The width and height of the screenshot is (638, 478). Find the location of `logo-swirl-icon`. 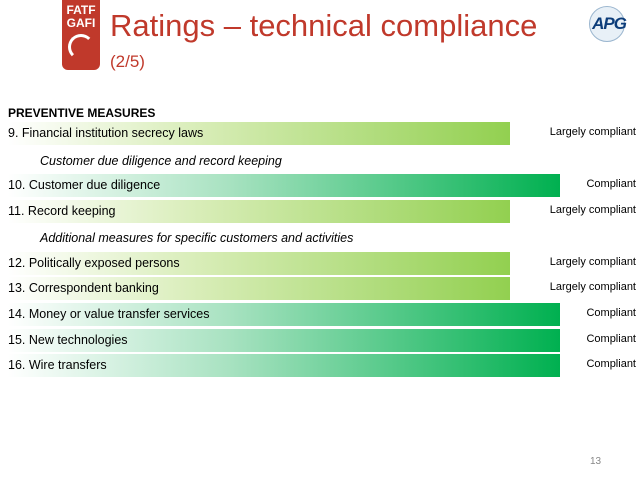

logo-swirl-icon is located at coordinates (81, 47).